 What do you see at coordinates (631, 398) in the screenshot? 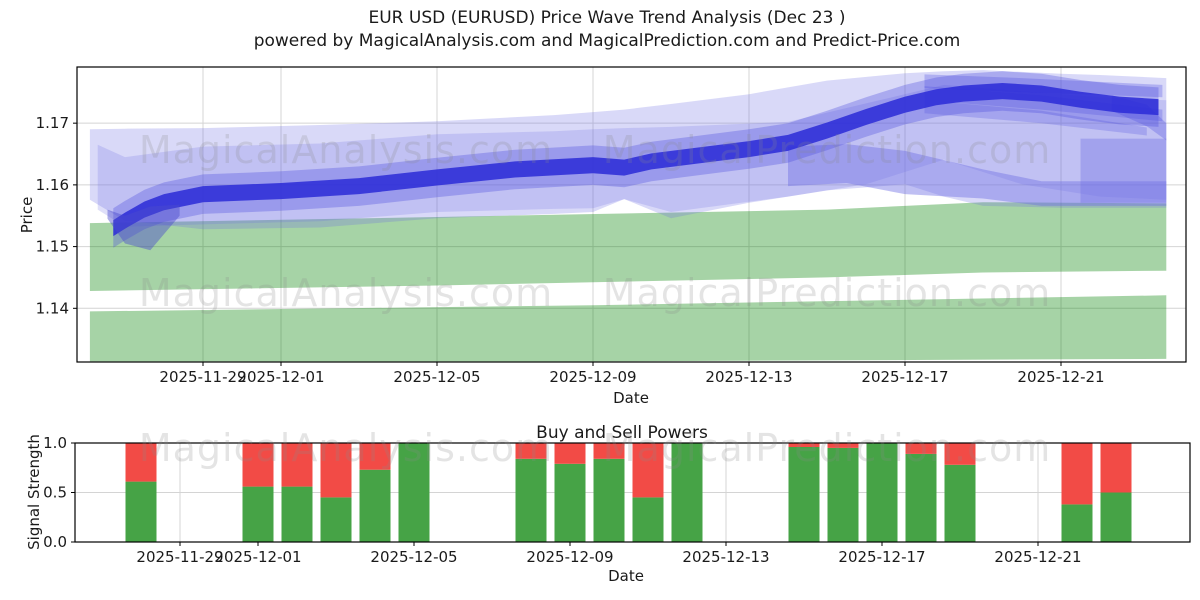
I see `price-date-axis-label: Date` at bounding box center [631, 398].